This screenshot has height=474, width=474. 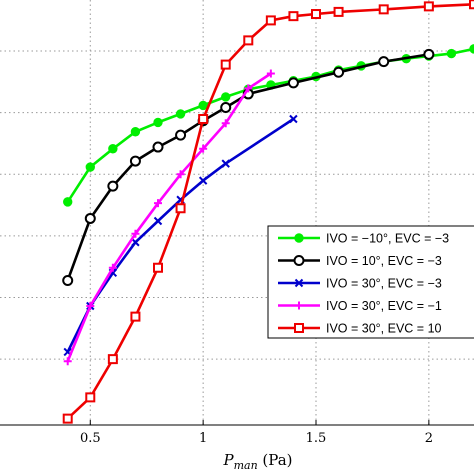 What do you see at coordinates (384, 261) in the screenshot?
I see `legend-label: IVO = 10°, EVC = −3` at bounding box center [384, 261].